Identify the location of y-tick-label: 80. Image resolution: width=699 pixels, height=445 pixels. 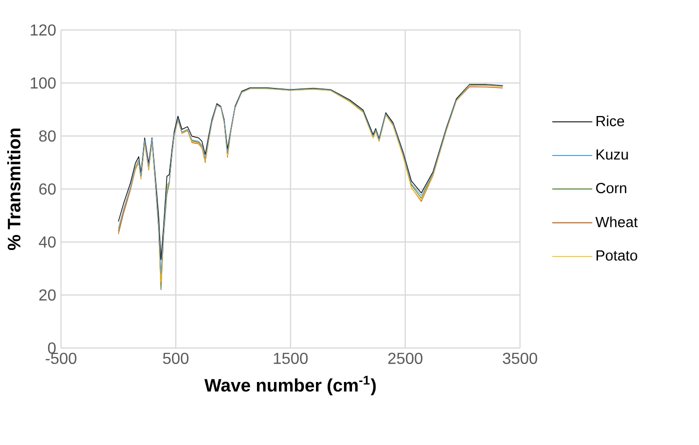
(47, 136).